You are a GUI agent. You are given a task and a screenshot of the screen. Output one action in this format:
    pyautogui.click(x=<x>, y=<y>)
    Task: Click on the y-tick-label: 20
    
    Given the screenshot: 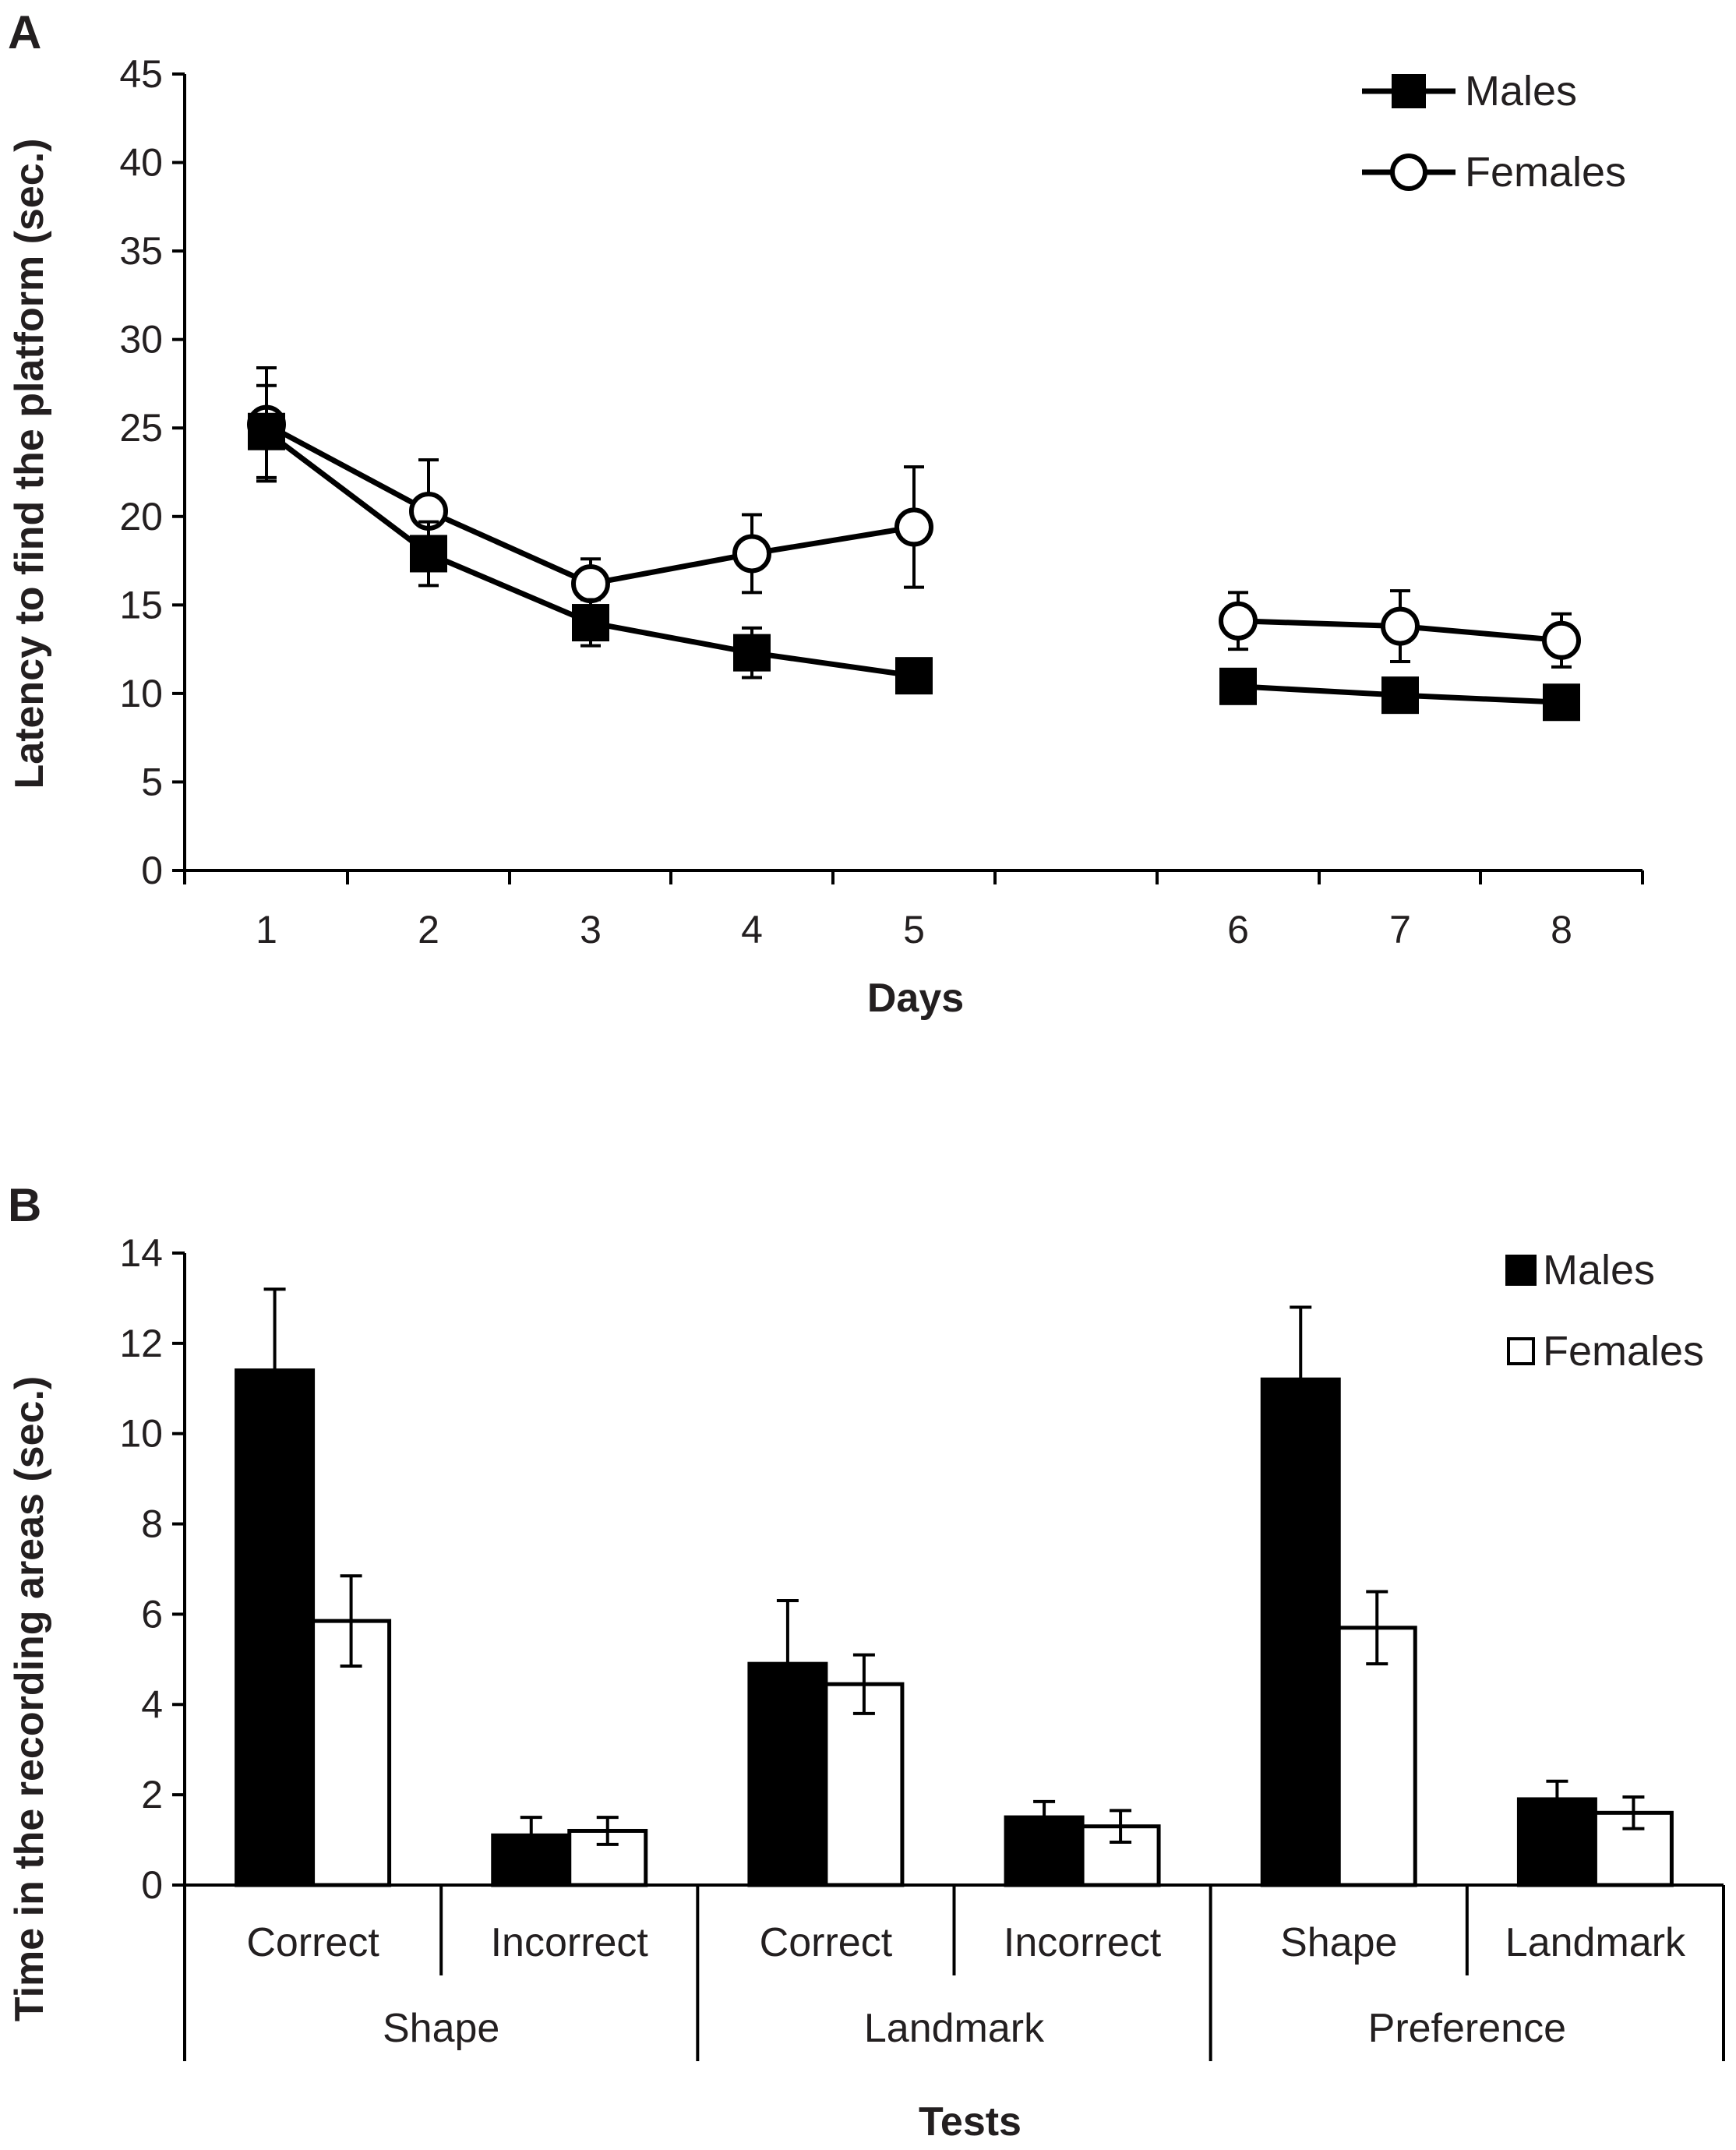 What is the action you would take?
    pyautogui.click(x=141, y=517)
    